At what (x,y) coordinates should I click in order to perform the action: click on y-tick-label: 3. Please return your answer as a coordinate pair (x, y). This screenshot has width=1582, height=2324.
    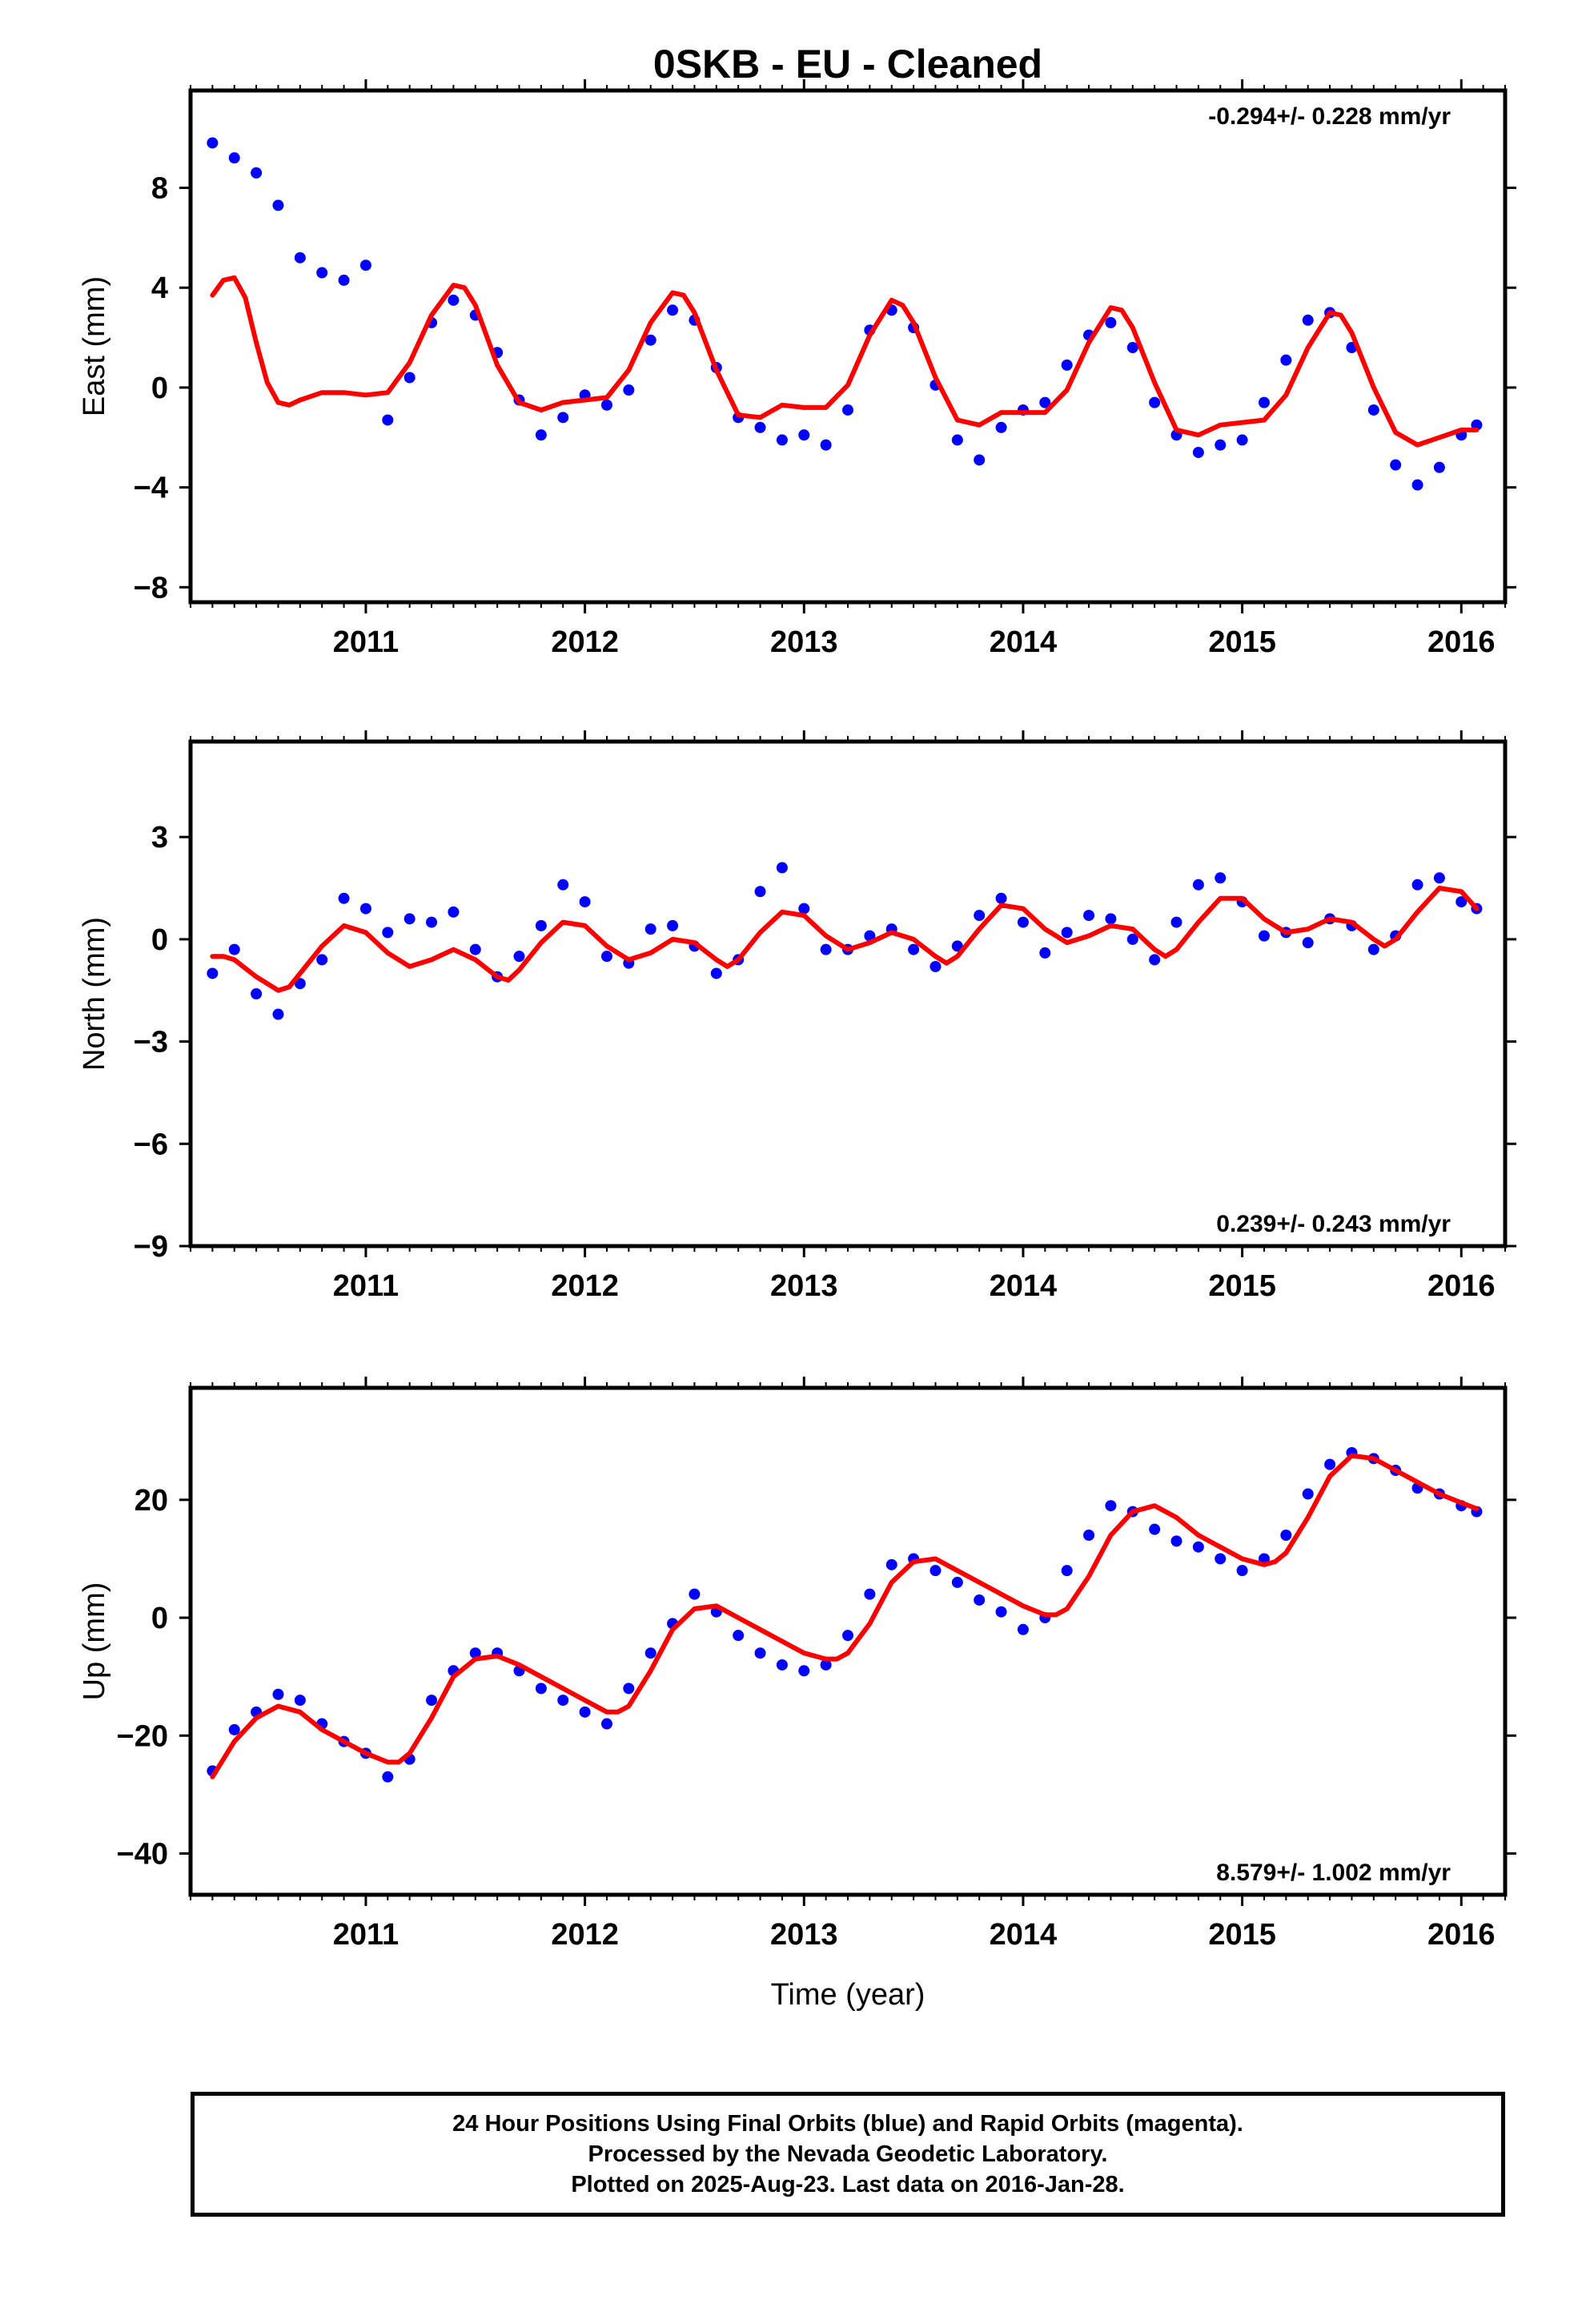
    Looking at the image, I should click on (159, 838).